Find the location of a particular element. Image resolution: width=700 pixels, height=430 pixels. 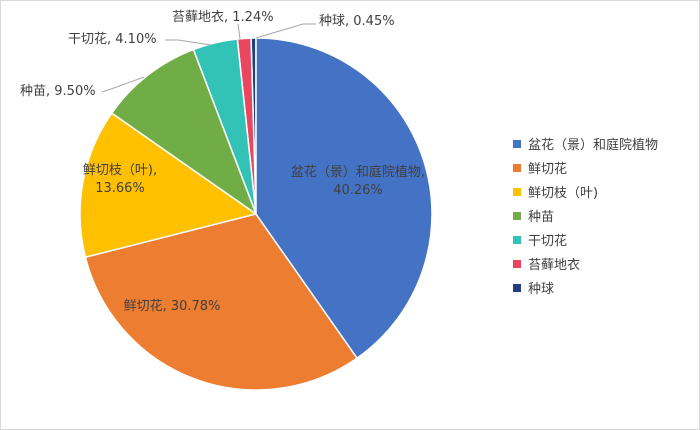

legend-item: 鲜切枝（叶) is located at coordinates (555, 191).